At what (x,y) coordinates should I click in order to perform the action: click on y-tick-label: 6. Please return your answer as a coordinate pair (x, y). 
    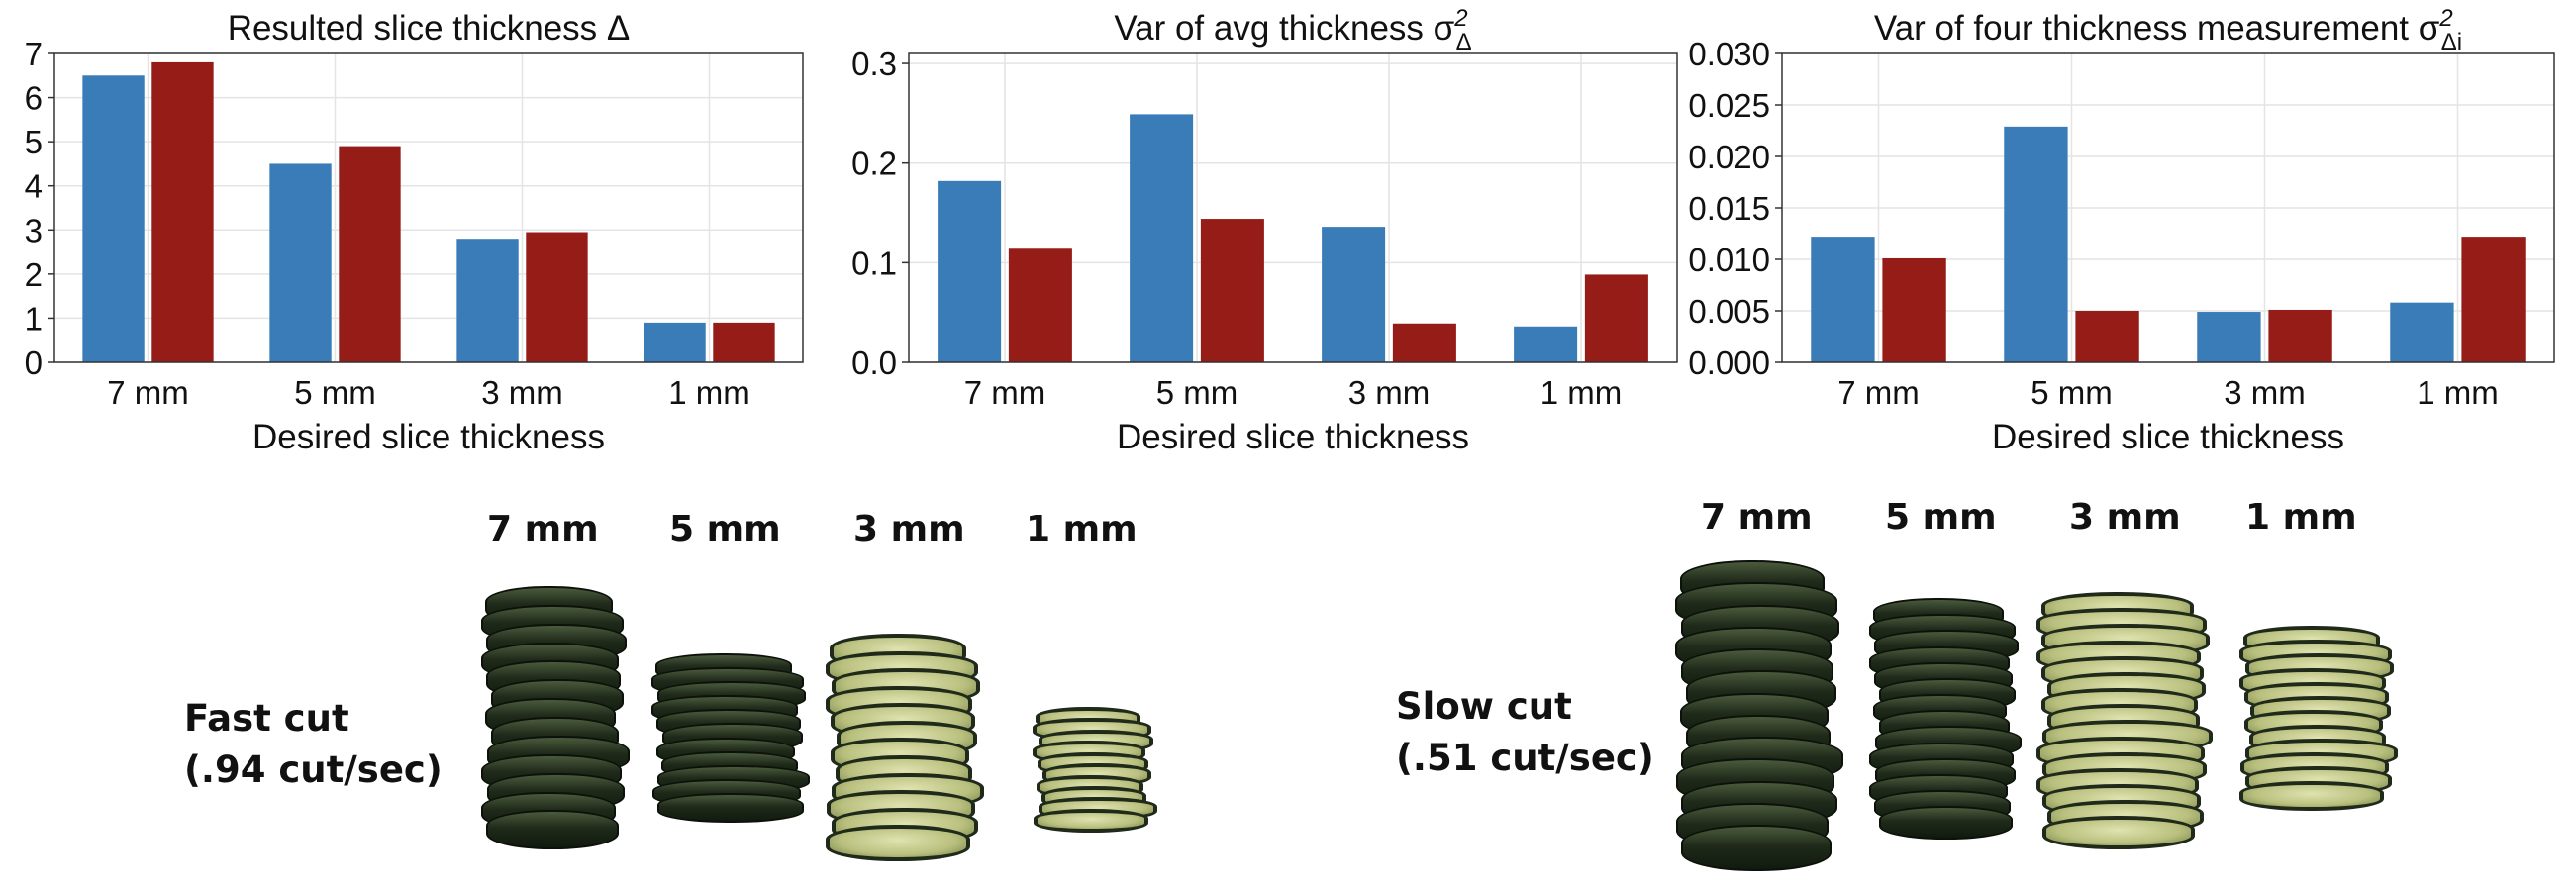
    Looking at the image, I should click on (34, 98).